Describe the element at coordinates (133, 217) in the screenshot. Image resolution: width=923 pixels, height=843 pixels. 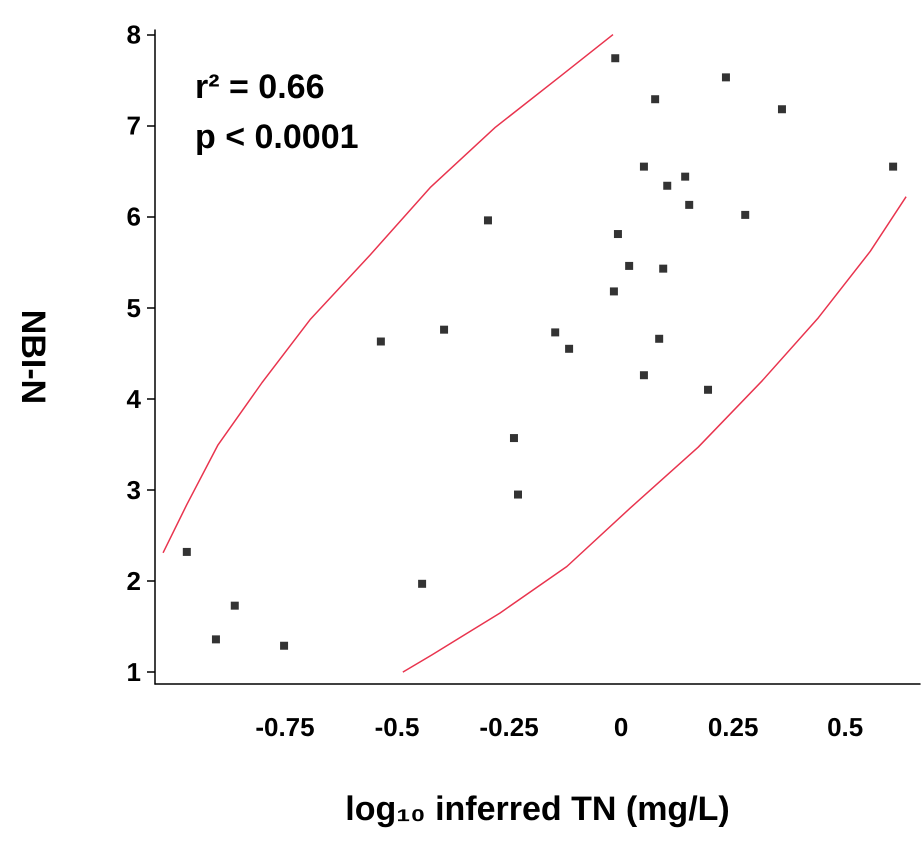
I see `y-tick-label: 6` at that location.